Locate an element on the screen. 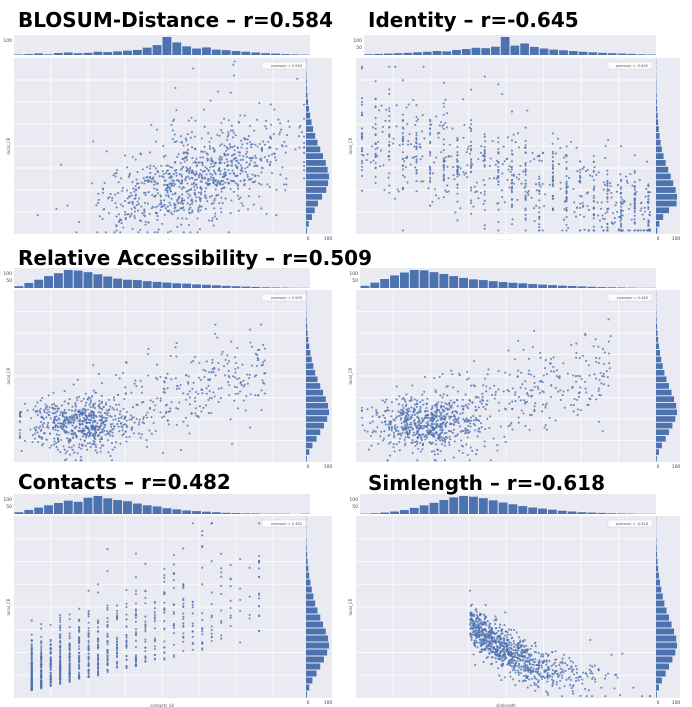  right-histogram-bar is located at coordinates (311, 673).